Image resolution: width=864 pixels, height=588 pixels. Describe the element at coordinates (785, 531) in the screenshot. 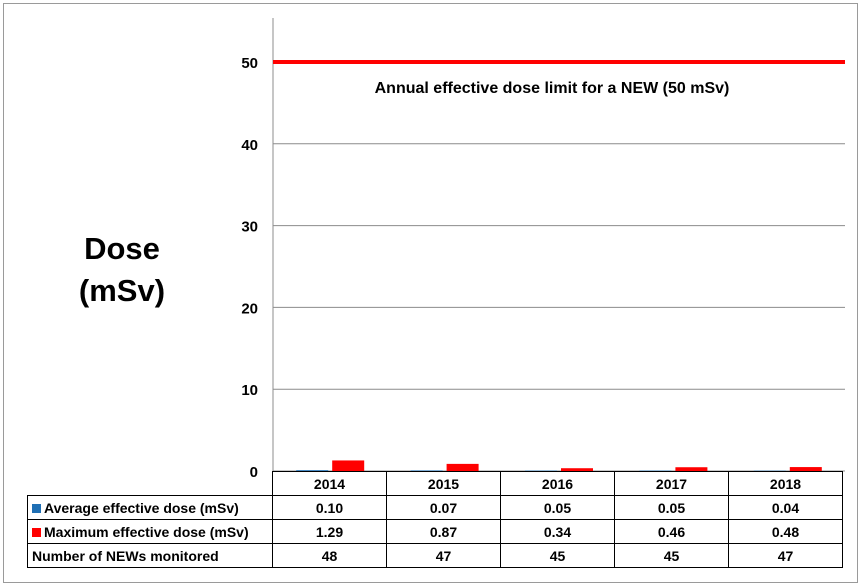

I see `maximum-dose-value: 0.48` at that location.